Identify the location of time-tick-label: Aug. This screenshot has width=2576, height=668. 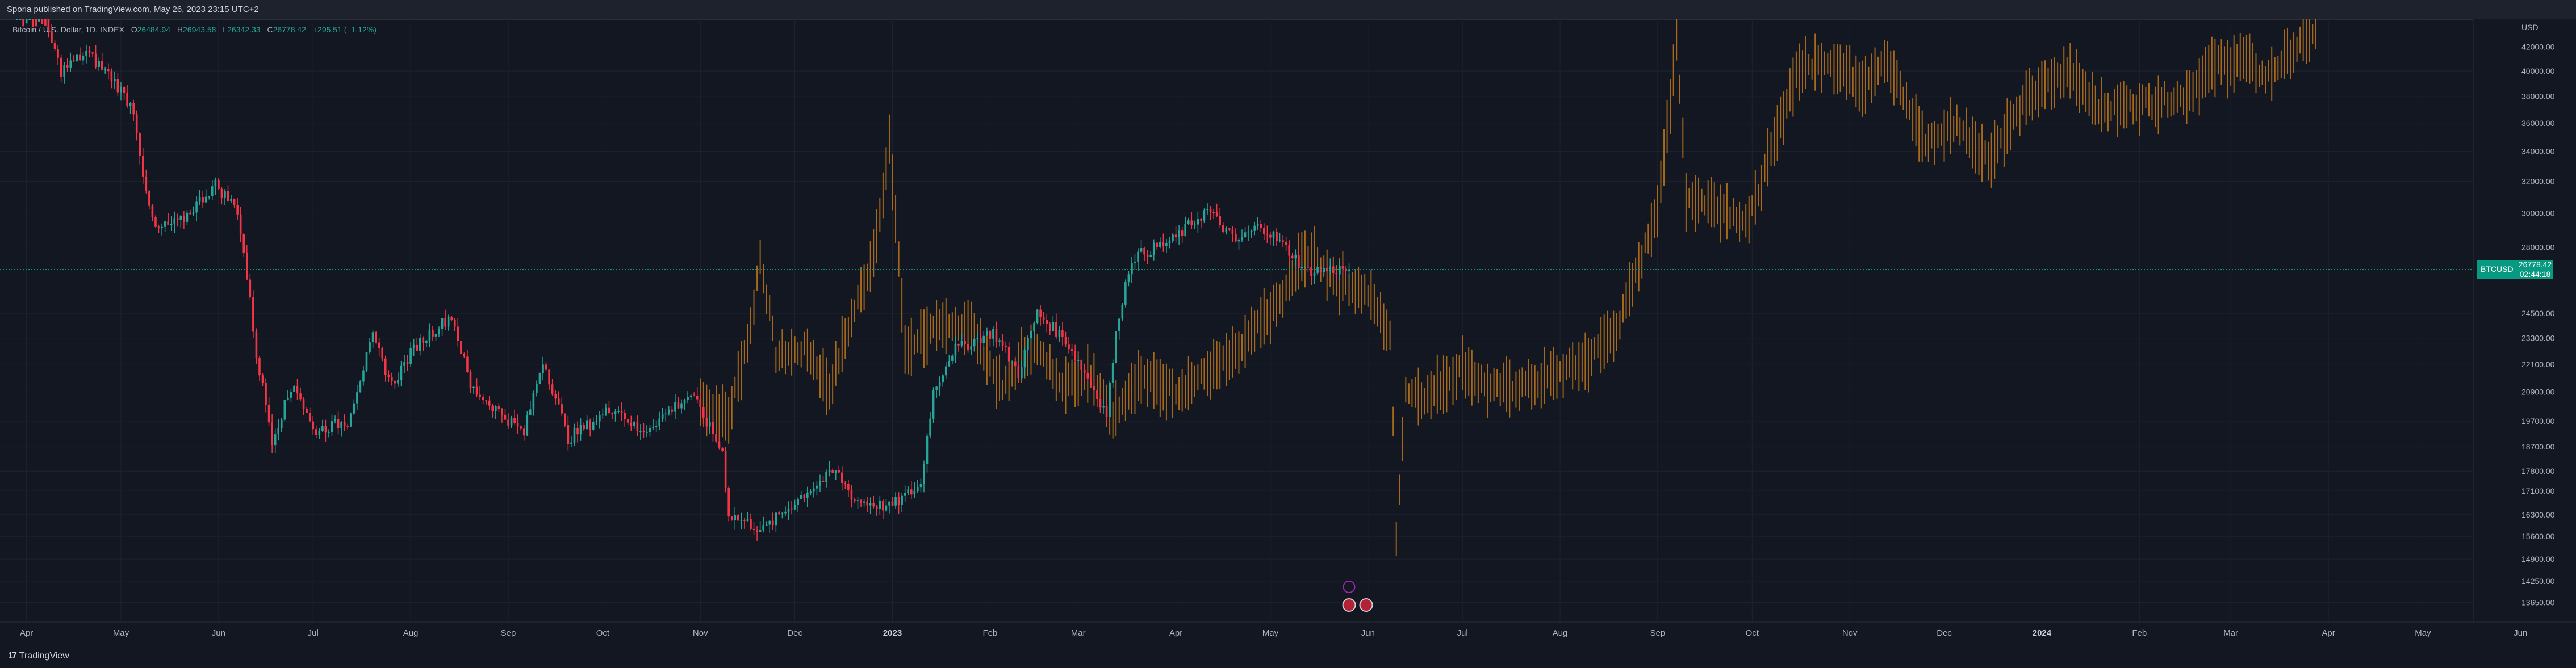
(1560, 633).